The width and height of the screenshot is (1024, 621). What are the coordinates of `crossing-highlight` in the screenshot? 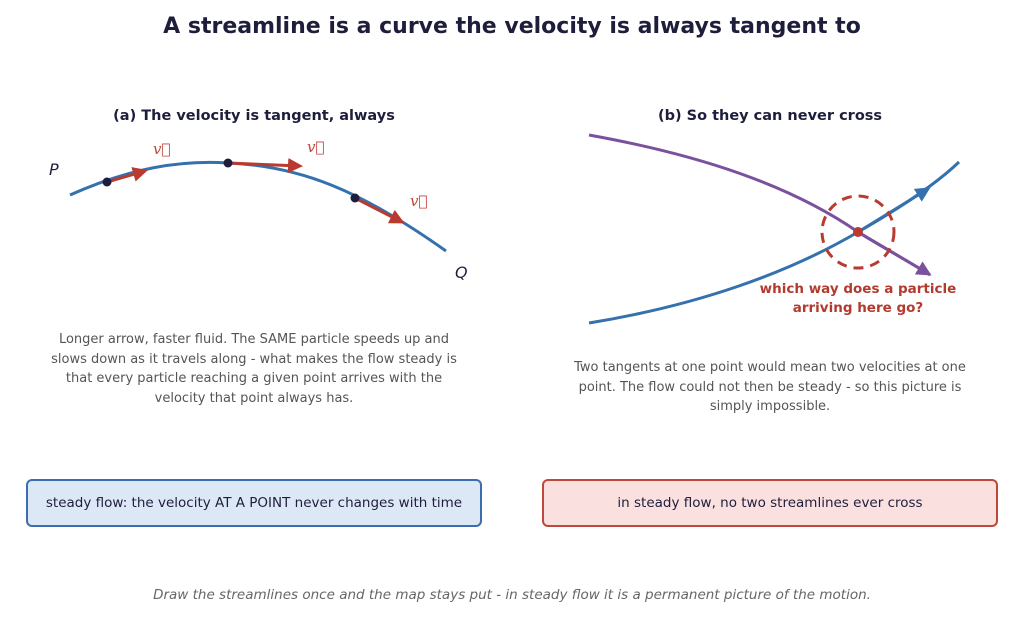 It's located at (858, 232).